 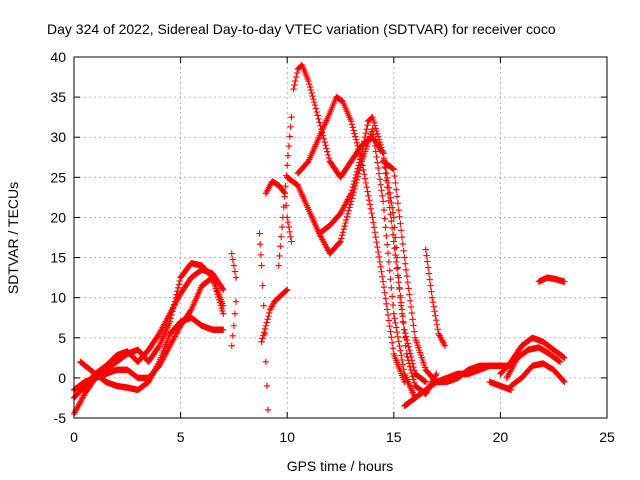 I want to click on y-tick-label: 40, so click(x=58, y=57).